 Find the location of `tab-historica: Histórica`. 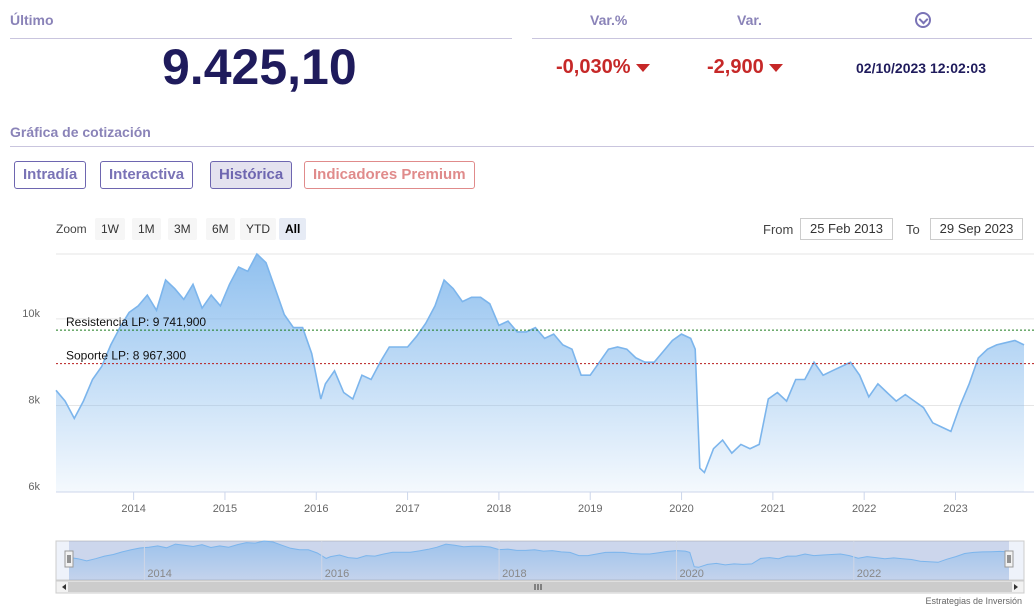

tab-historica: Histórica is located at coordinates (251, 175).